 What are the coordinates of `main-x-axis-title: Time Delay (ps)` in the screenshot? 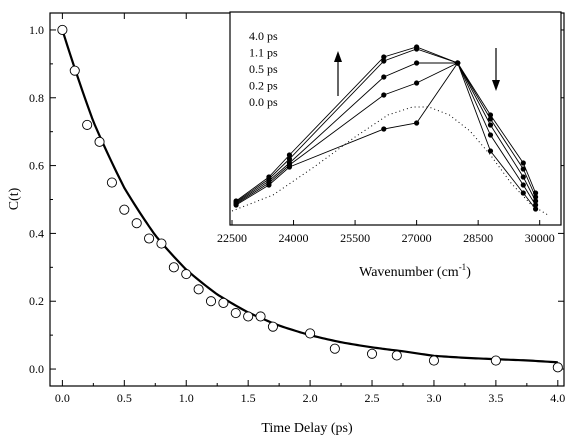 It's located at (307, 428).